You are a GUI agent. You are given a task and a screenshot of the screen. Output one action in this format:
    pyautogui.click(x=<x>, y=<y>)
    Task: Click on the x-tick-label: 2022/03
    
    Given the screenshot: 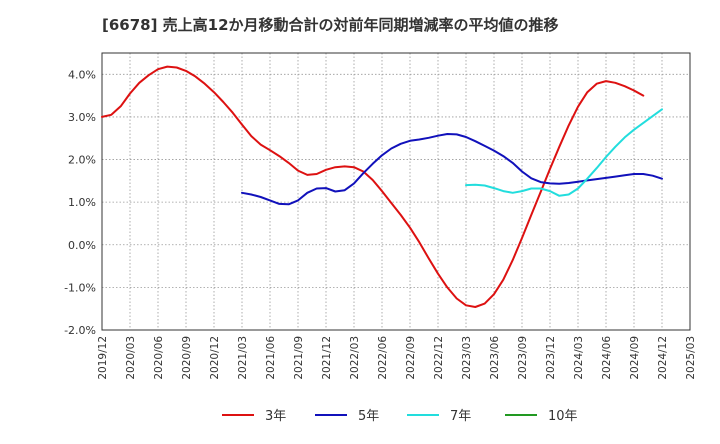 What is the action you would take?
    pyautogui.click(x=355, y=358)
    